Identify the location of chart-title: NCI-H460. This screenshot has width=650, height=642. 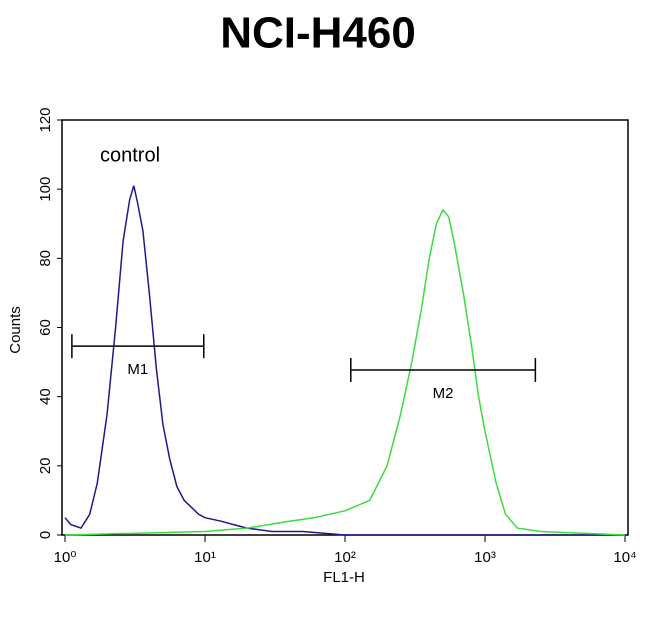
(318, 33).